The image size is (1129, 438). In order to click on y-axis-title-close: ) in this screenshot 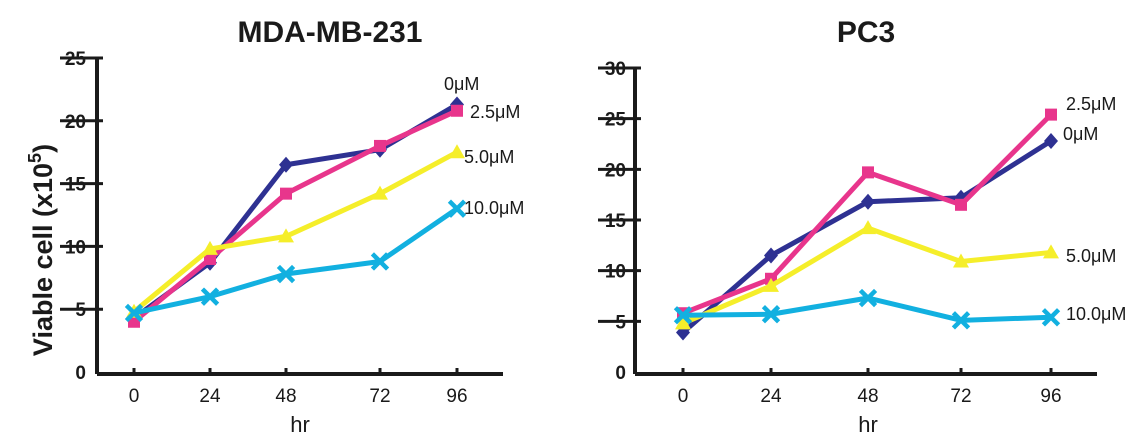, I will do `click(43, 148)`.